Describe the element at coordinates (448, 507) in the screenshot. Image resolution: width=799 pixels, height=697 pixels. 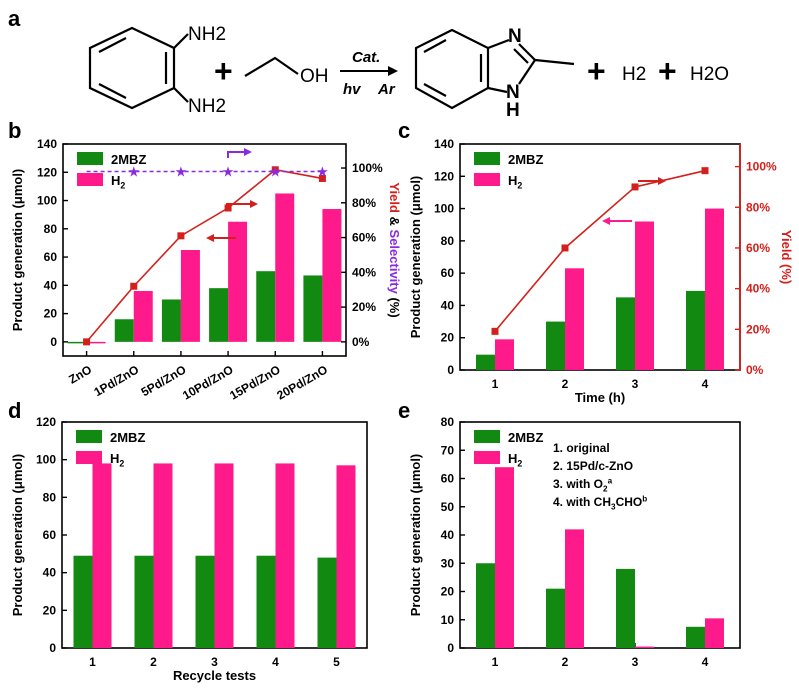
I see `y-tick-label: 50` at that location.